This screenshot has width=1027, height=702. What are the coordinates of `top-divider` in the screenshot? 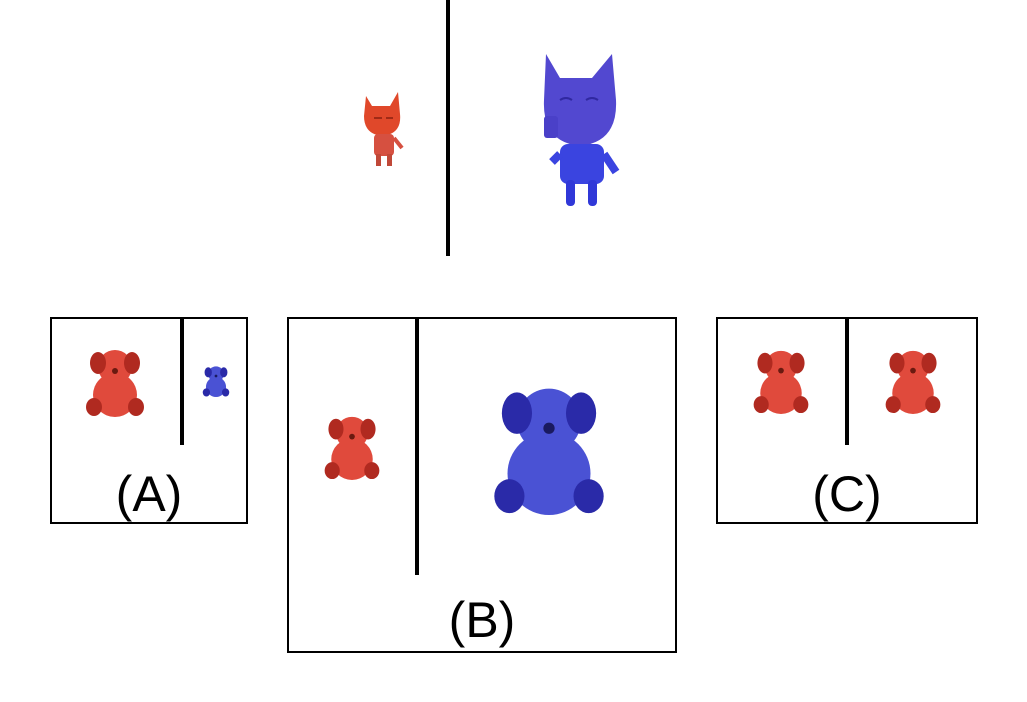 It's located at (448, 128).